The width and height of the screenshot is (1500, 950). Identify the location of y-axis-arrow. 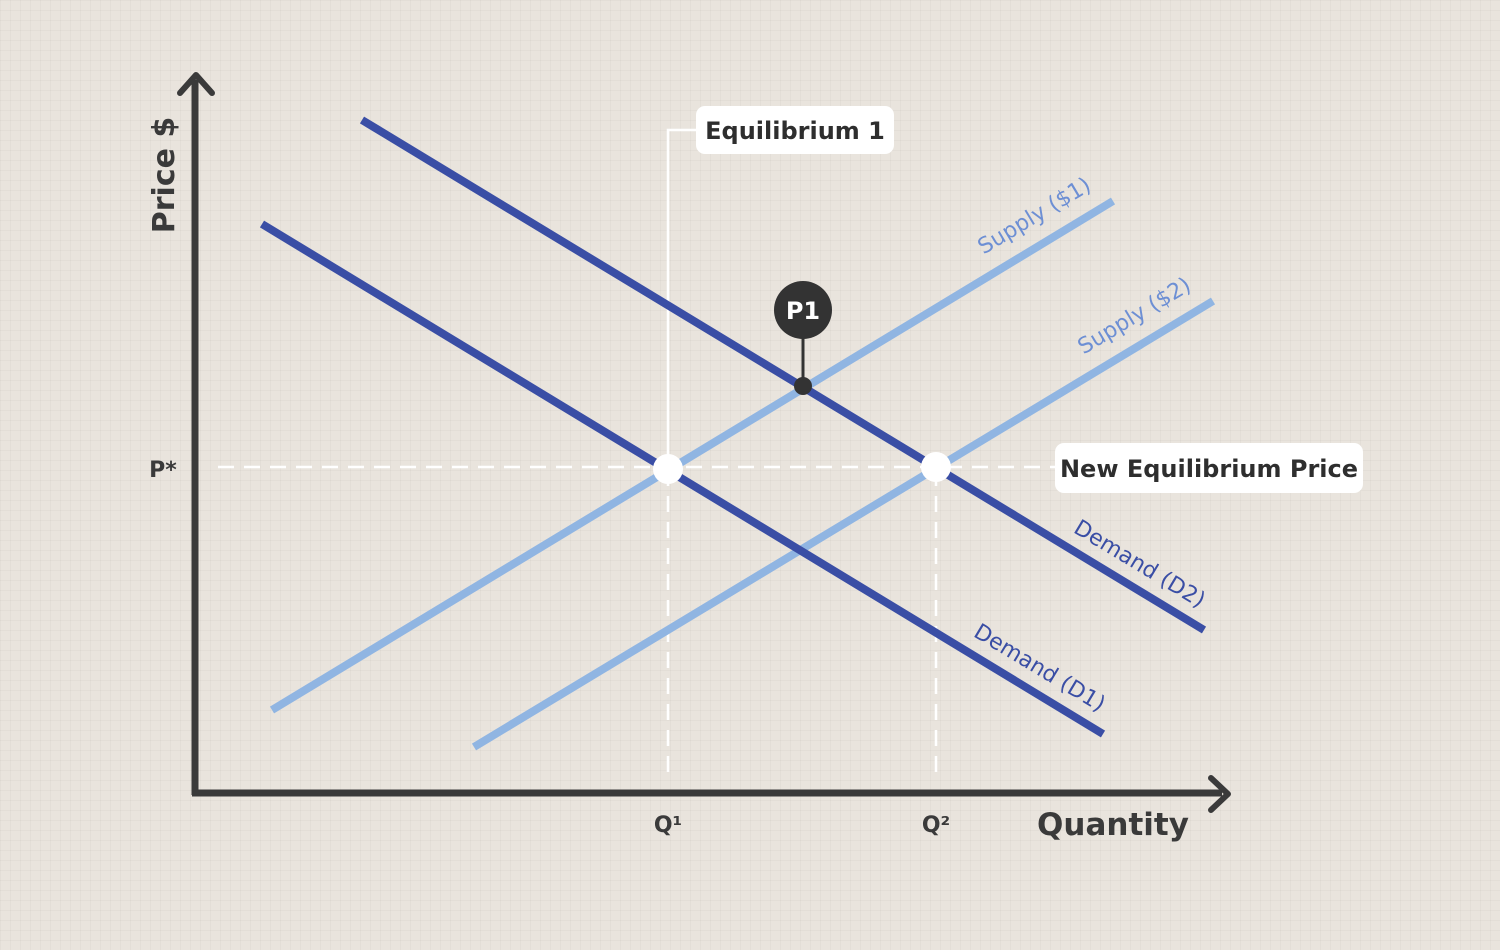
(196, 84).